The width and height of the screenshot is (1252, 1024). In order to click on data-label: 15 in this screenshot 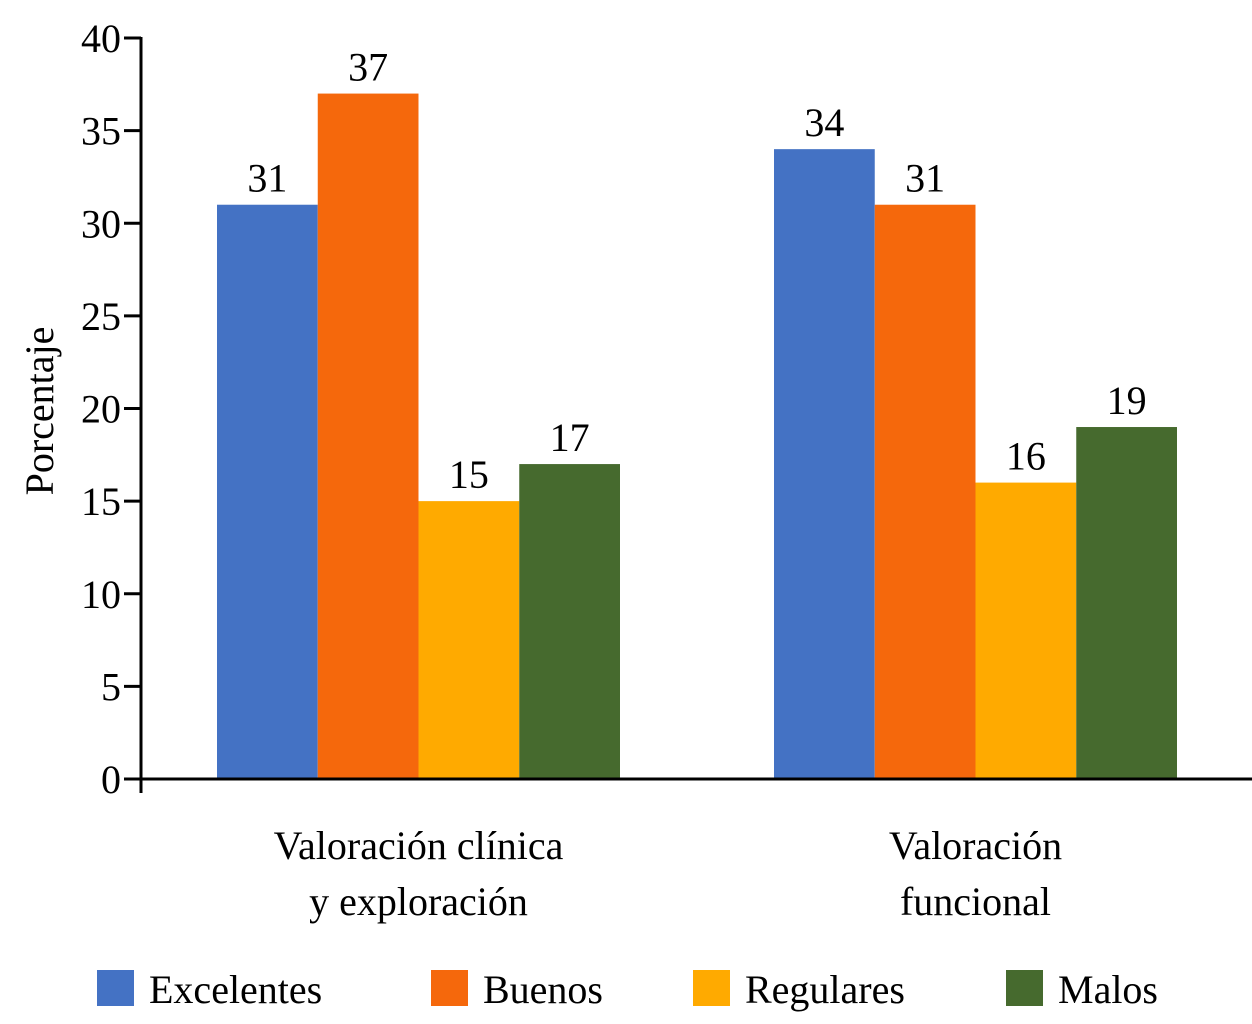, I will do `click(469, 474)`.